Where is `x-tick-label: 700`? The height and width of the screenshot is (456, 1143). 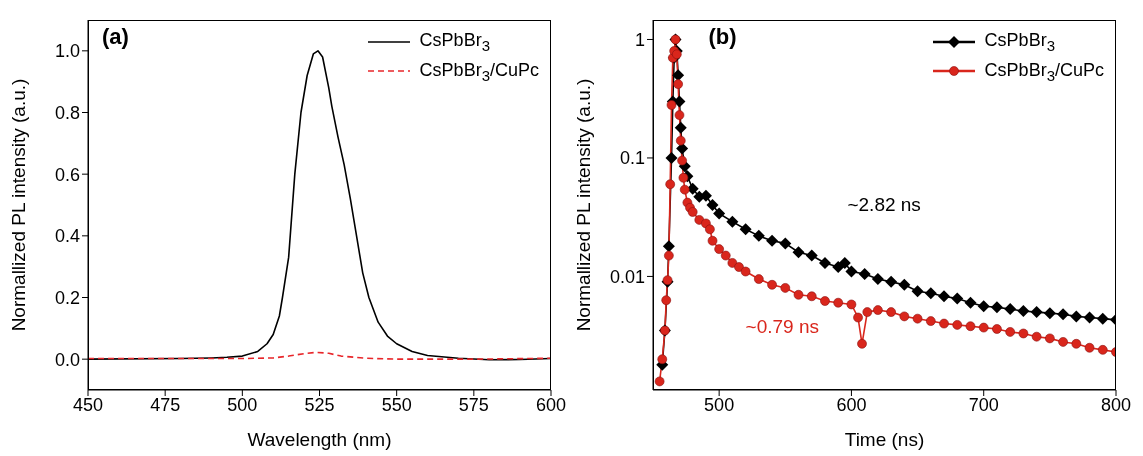
x-tick-label: 700 is located at coordinates (983, 404).